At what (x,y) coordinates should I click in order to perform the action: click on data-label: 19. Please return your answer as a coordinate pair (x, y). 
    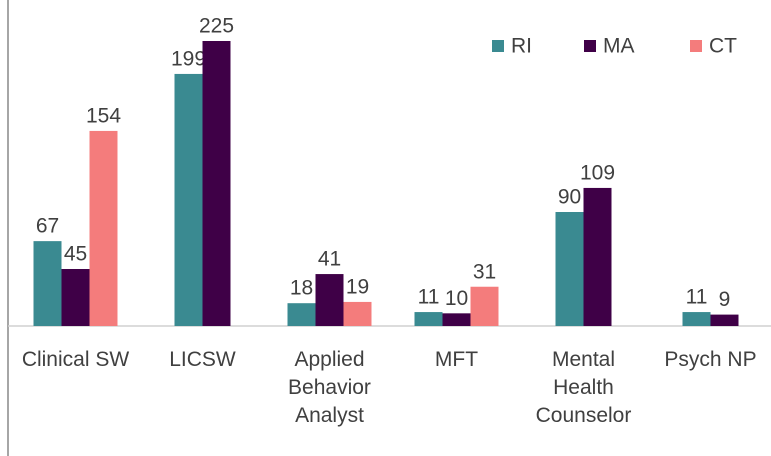
    Looking at the image, I should click on (357, 286).